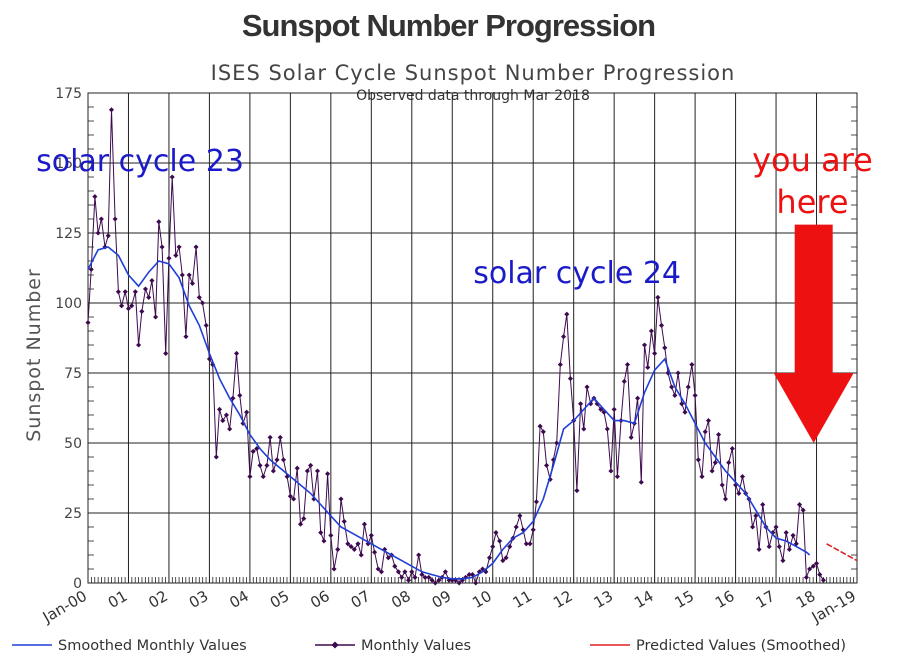 This screenshot has height=666, width=897. Describe the element at coordinates (812, 160) in the screenshot. I see `annotation-you-are-here: you are` at that location.